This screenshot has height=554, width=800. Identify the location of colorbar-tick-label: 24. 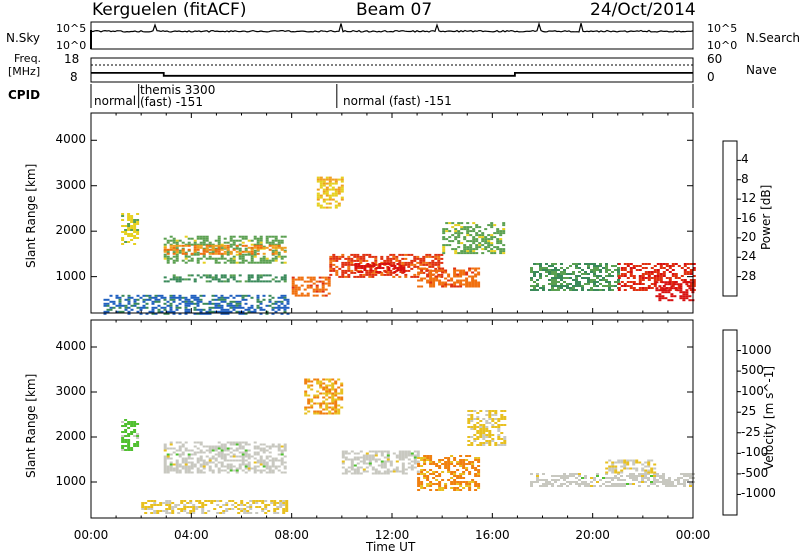
(749, 256).